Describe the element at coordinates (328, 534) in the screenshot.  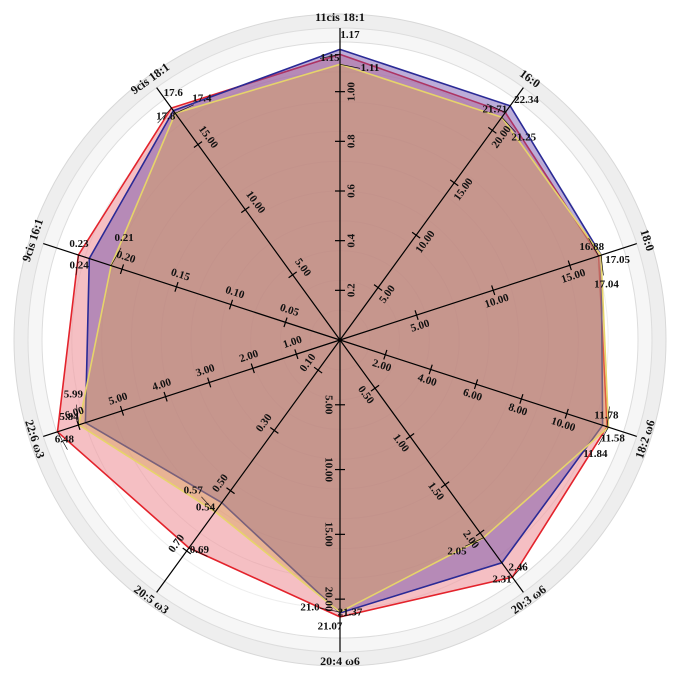
I see `tick-label: 15.00` at that location.